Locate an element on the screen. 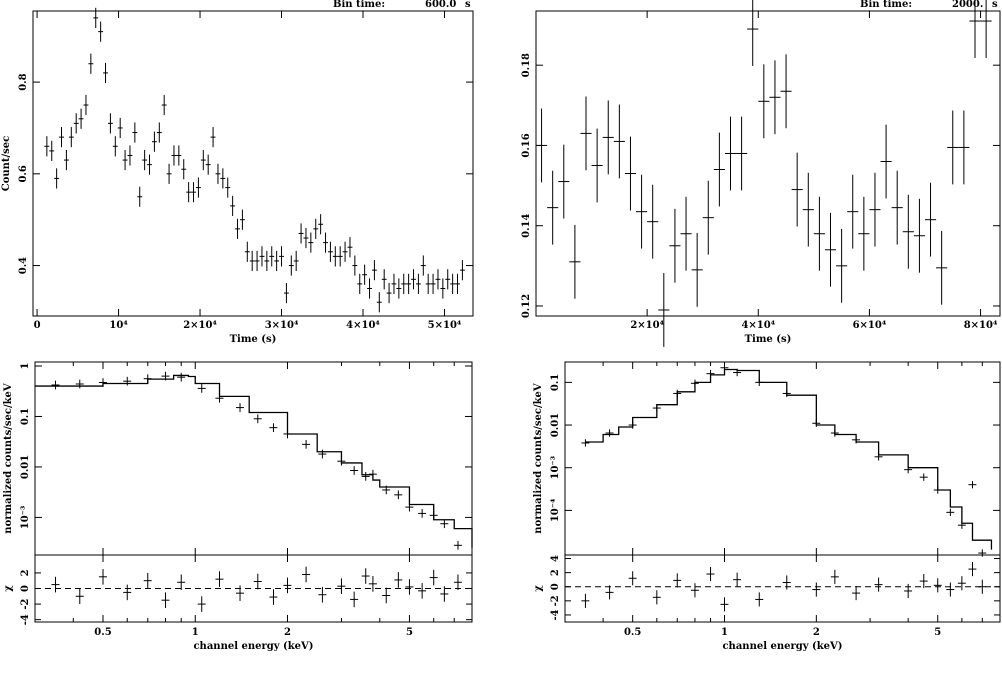  x-tick-label: 2×10⁴ is located at coordinates (647, 325).